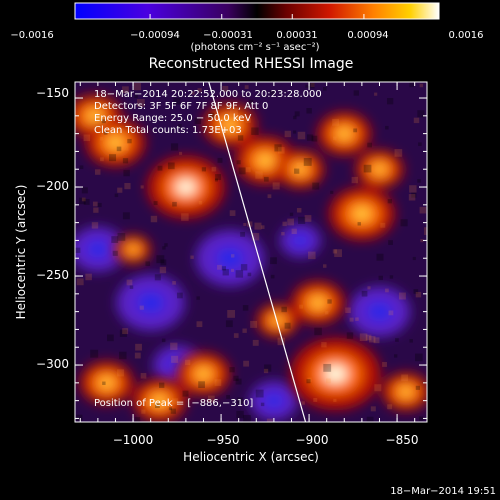 The image size is (500, 500). Describe the element at coordinates (228, 35) in the screenshot. I see `colorbar-tick-label: −0.00031` at that location.